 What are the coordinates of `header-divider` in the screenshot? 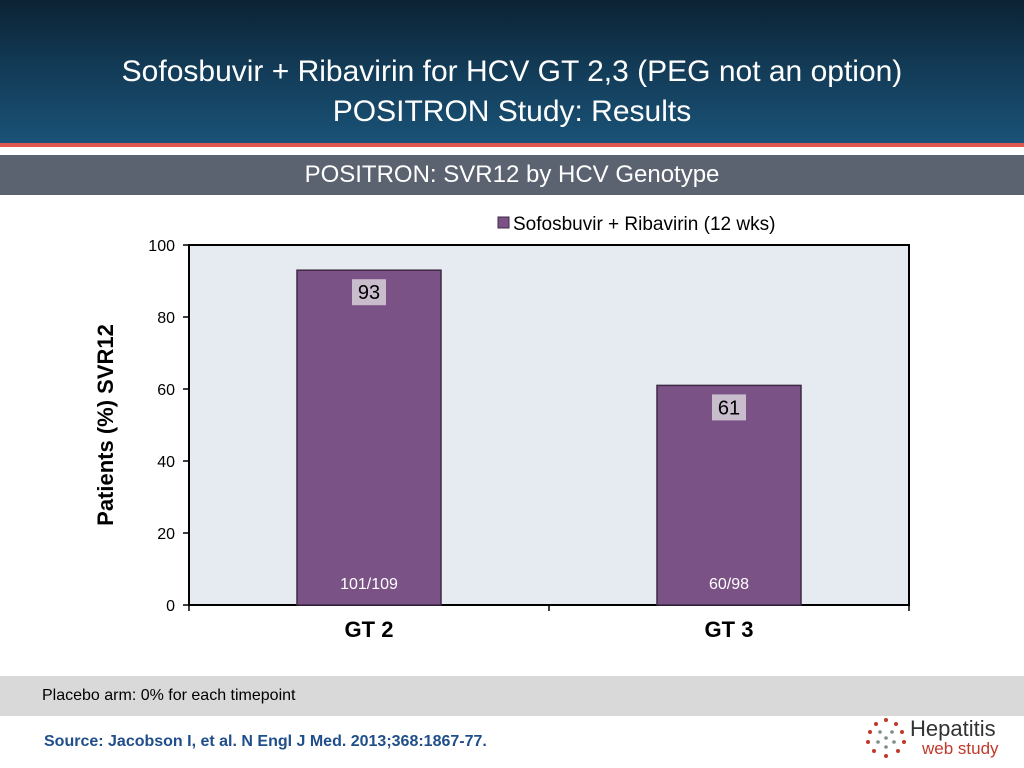 It's located at (512, 145).